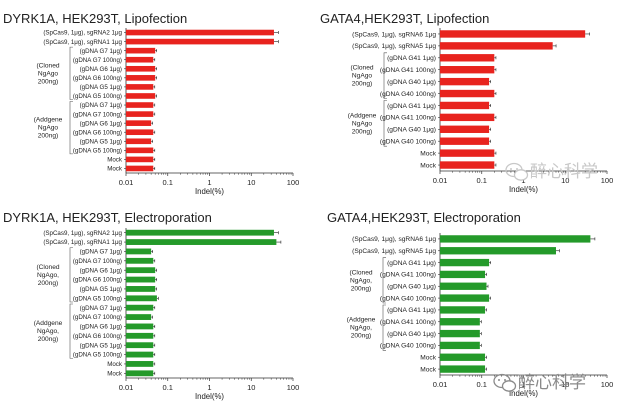 This screenshot has height=419, width=630. I want to click on category-label: (gDNA G5 1μg), so click(101, 289).